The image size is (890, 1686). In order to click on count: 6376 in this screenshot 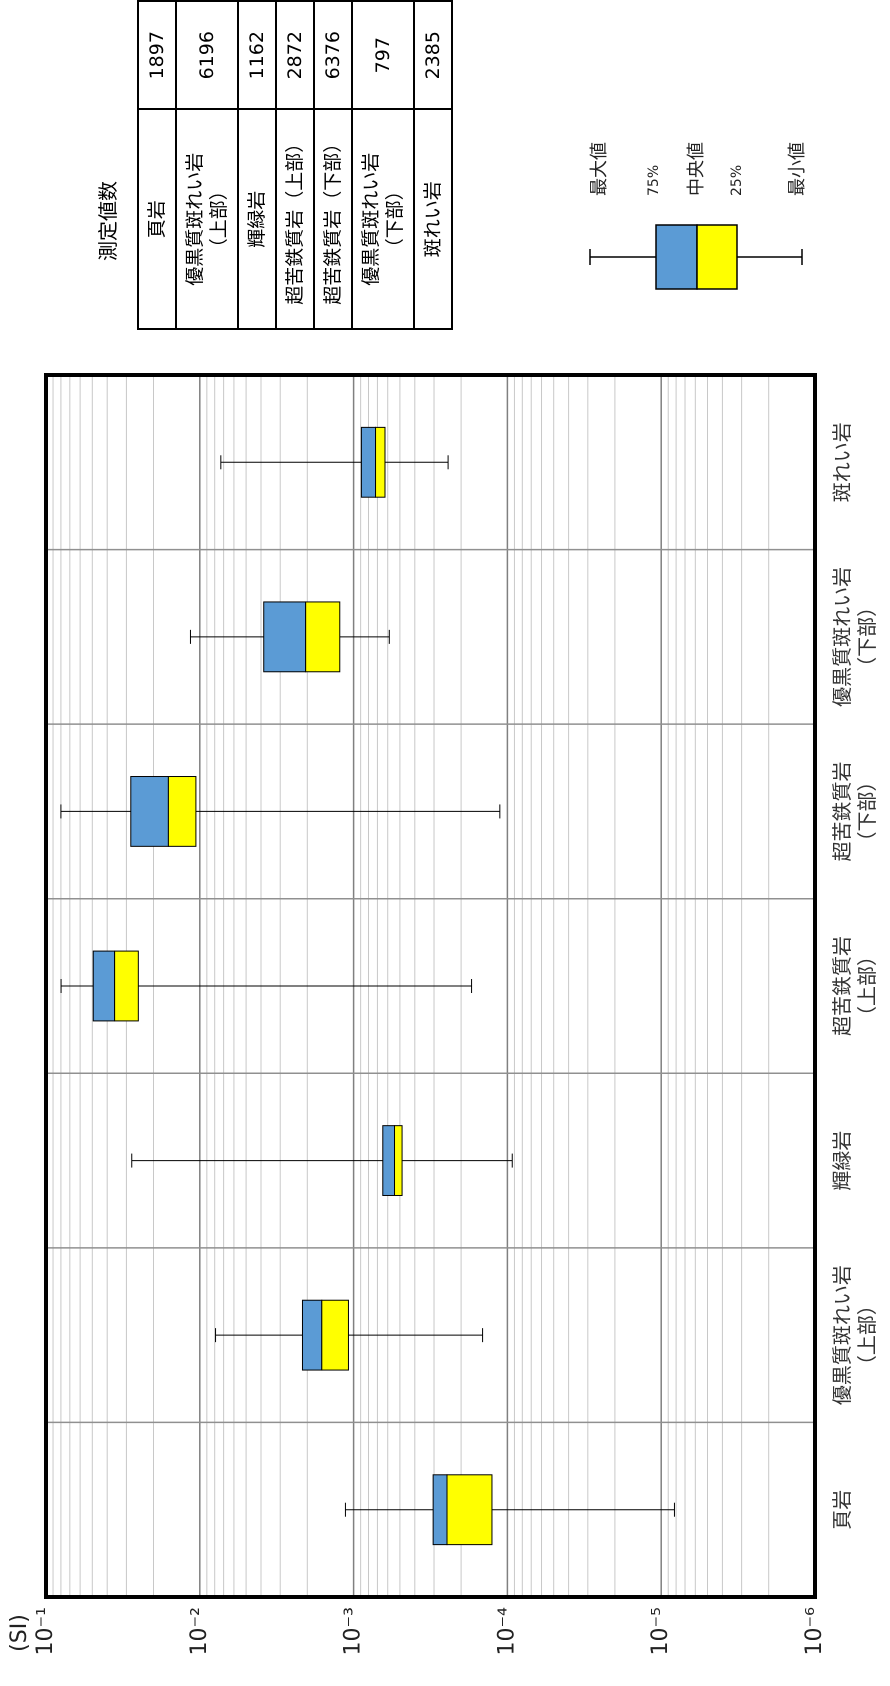, I will do `click(333, 55)`.